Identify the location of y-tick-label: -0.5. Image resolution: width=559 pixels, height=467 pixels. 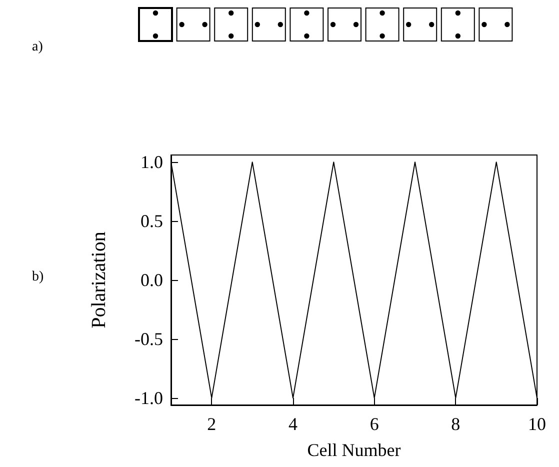
(148, 338).